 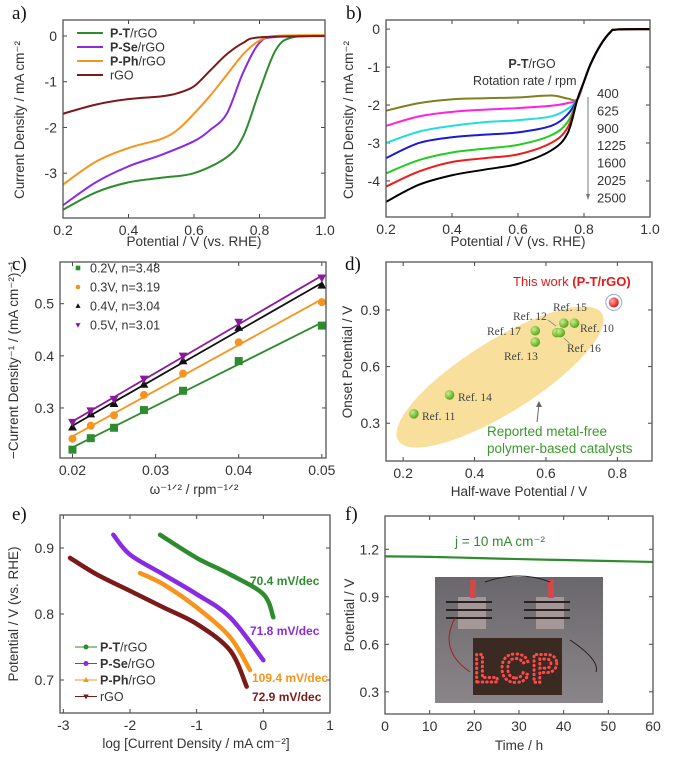 What do you see at coordinates (597, 329) in the screenshot?
I see `reference-label: Ref. 10` at bounding box center [597, 329].